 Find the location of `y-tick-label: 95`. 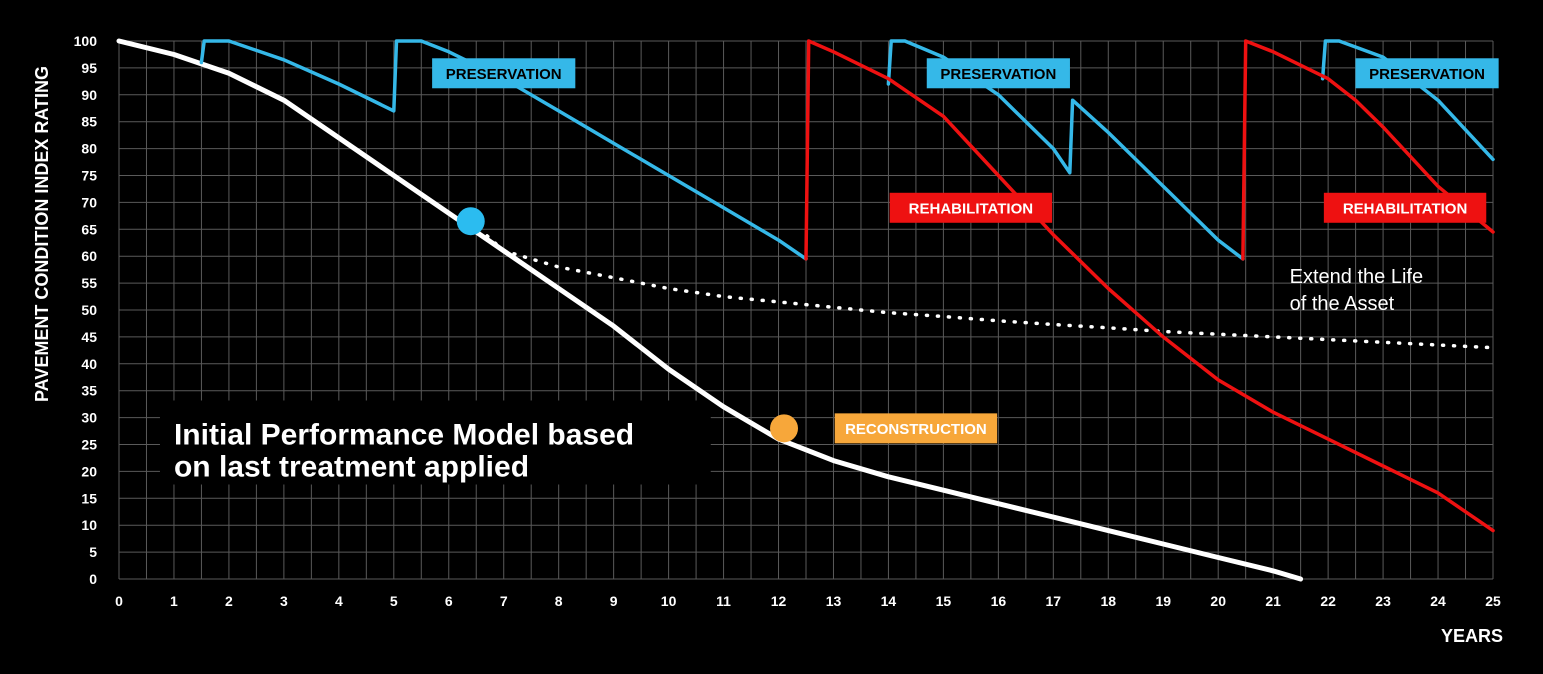

y-tick-label: 95 is located at coordinates (89, 68).